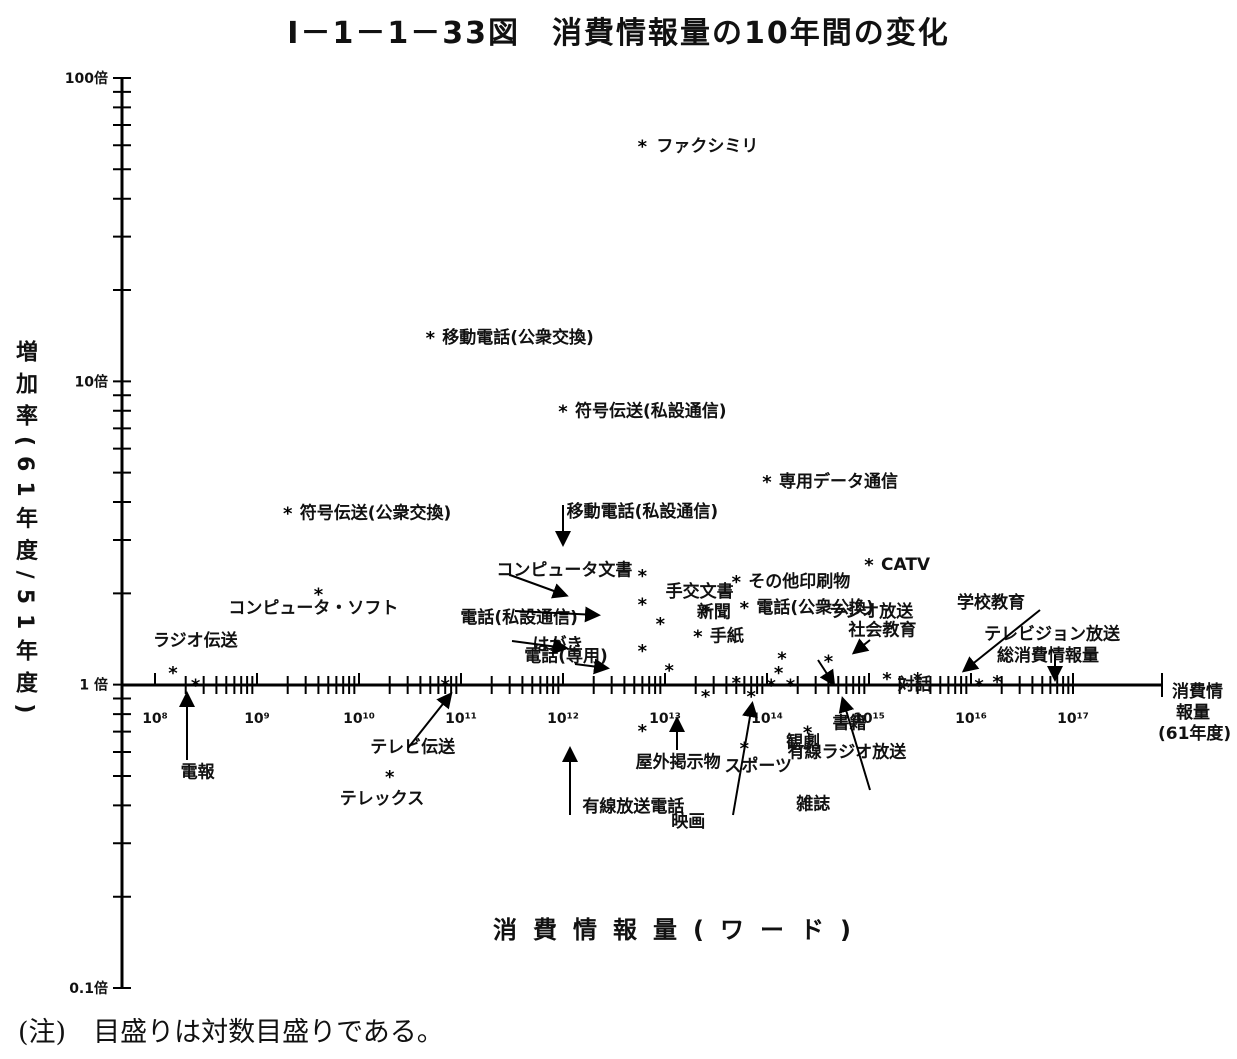 The width and height of the screenshot is (1237, 1059). Describe the element at coordinates (812, 804) in the screenshot. I see `data-point-label: 雑誌` at that location.